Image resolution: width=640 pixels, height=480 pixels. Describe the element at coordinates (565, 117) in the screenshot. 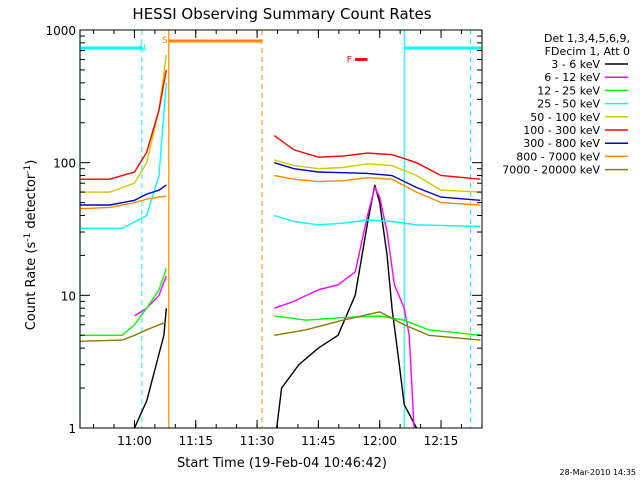

I see `legend-label-4: 50 - 100 keV` at that location.